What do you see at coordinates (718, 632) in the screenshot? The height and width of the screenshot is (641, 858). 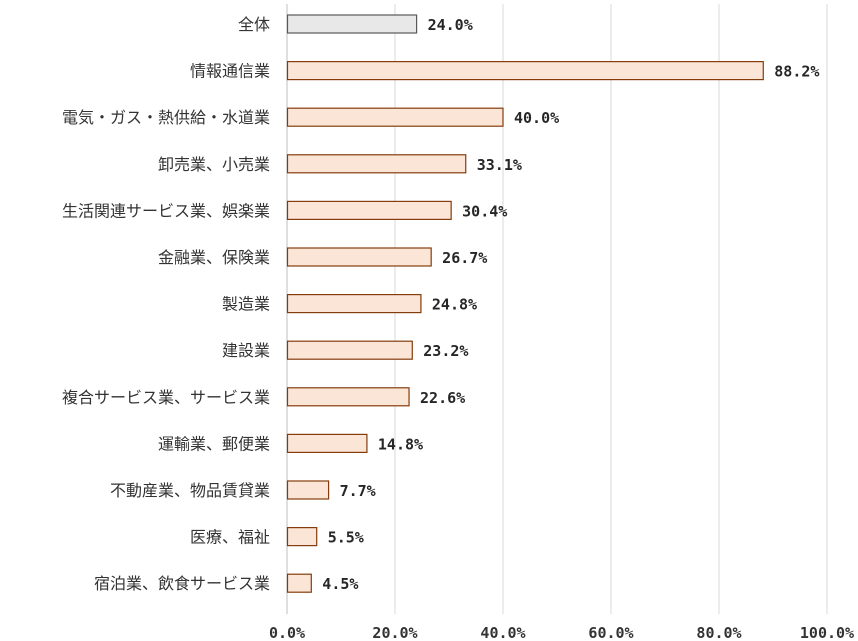 I see `x-tick-label: 80.0%` at bounding box center [718, 632].